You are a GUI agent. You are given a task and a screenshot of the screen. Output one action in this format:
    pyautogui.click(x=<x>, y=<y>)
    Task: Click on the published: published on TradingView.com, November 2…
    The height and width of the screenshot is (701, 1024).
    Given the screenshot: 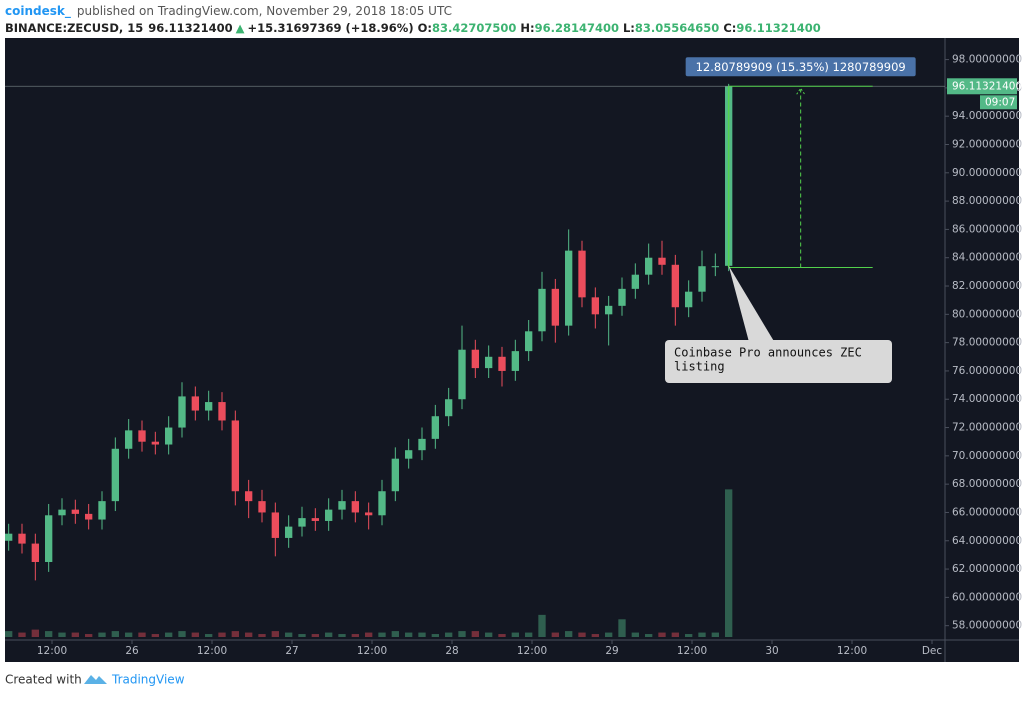 What is the action you would take?
    pyautogui.click(x=264, y=11)
    